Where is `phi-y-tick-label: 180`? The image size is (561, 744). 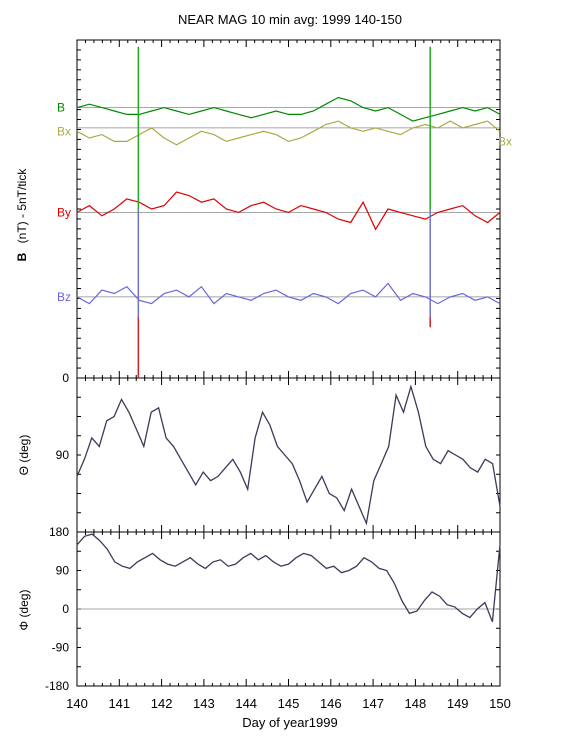 phi-y-tick-label: 180 is located at coordinates (59, 532).